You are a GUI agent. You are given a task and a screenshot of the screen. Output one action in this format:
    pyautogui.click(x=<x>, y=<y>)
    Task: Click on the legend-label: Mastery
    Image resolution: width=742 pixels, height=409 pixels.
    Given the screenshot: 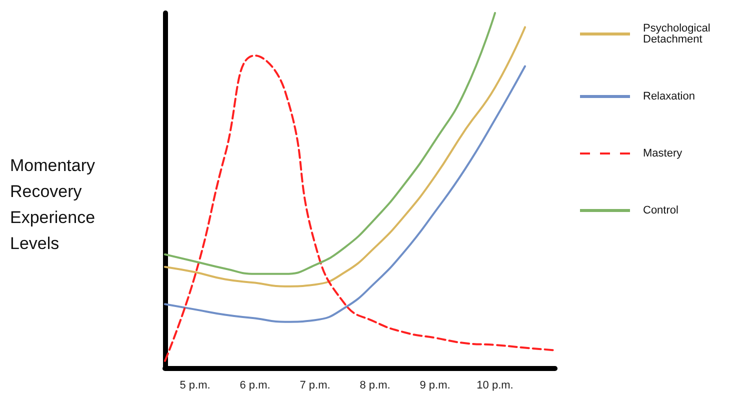 What is the action you would take?
    pyautogui.click(x=663, y=154)
    